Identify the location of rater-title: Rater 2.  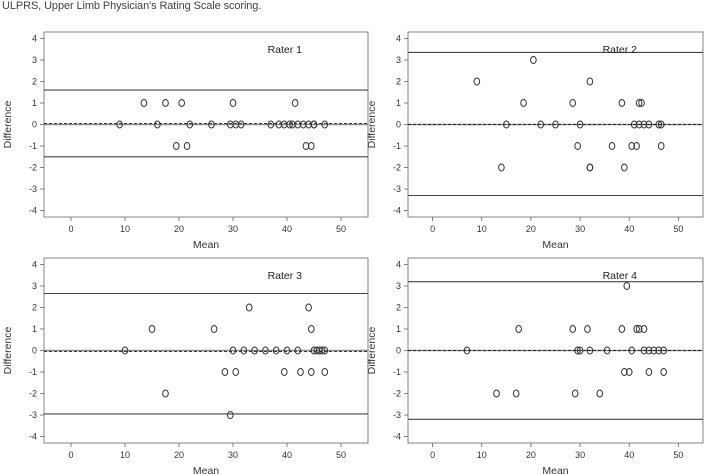
(620, 50).